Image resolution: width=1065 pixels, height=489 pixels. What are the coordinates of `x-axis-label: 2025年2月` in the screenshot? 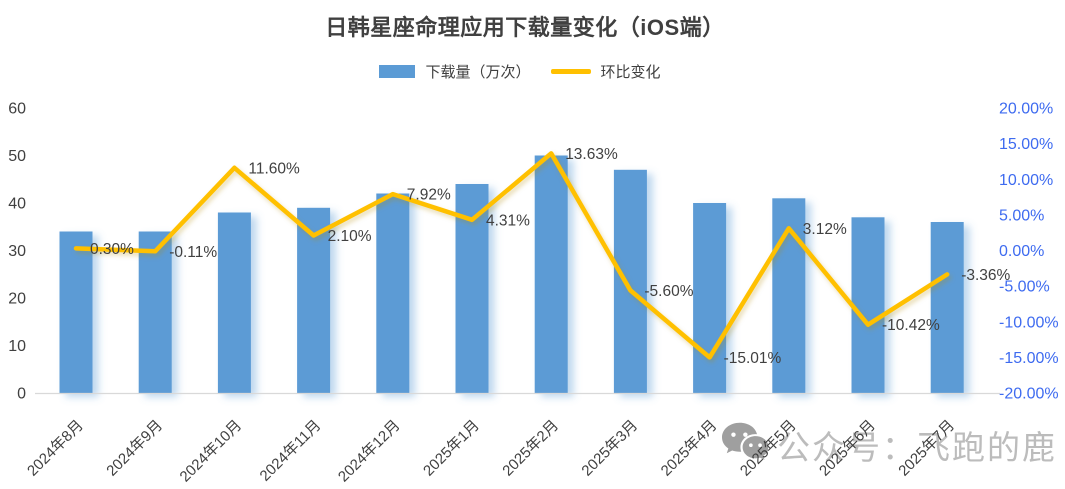 It's located at (530, 448).